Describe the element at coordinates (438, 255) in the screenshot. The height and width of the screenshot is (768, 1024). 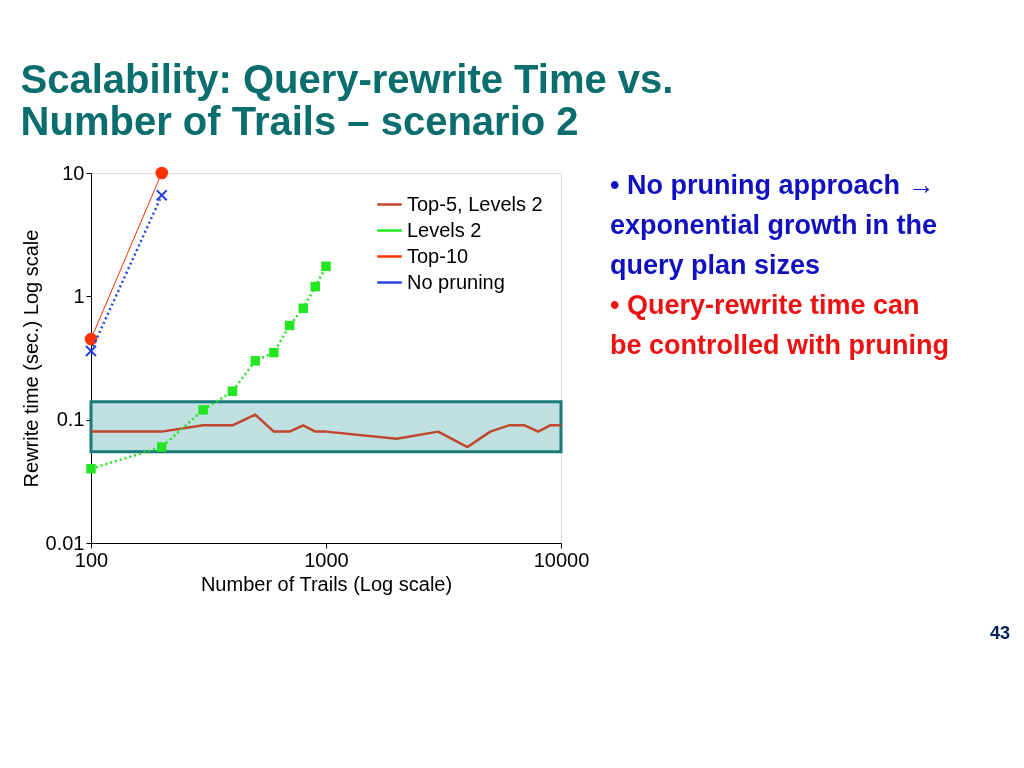
I see `legend-label: Top-10` at that location.